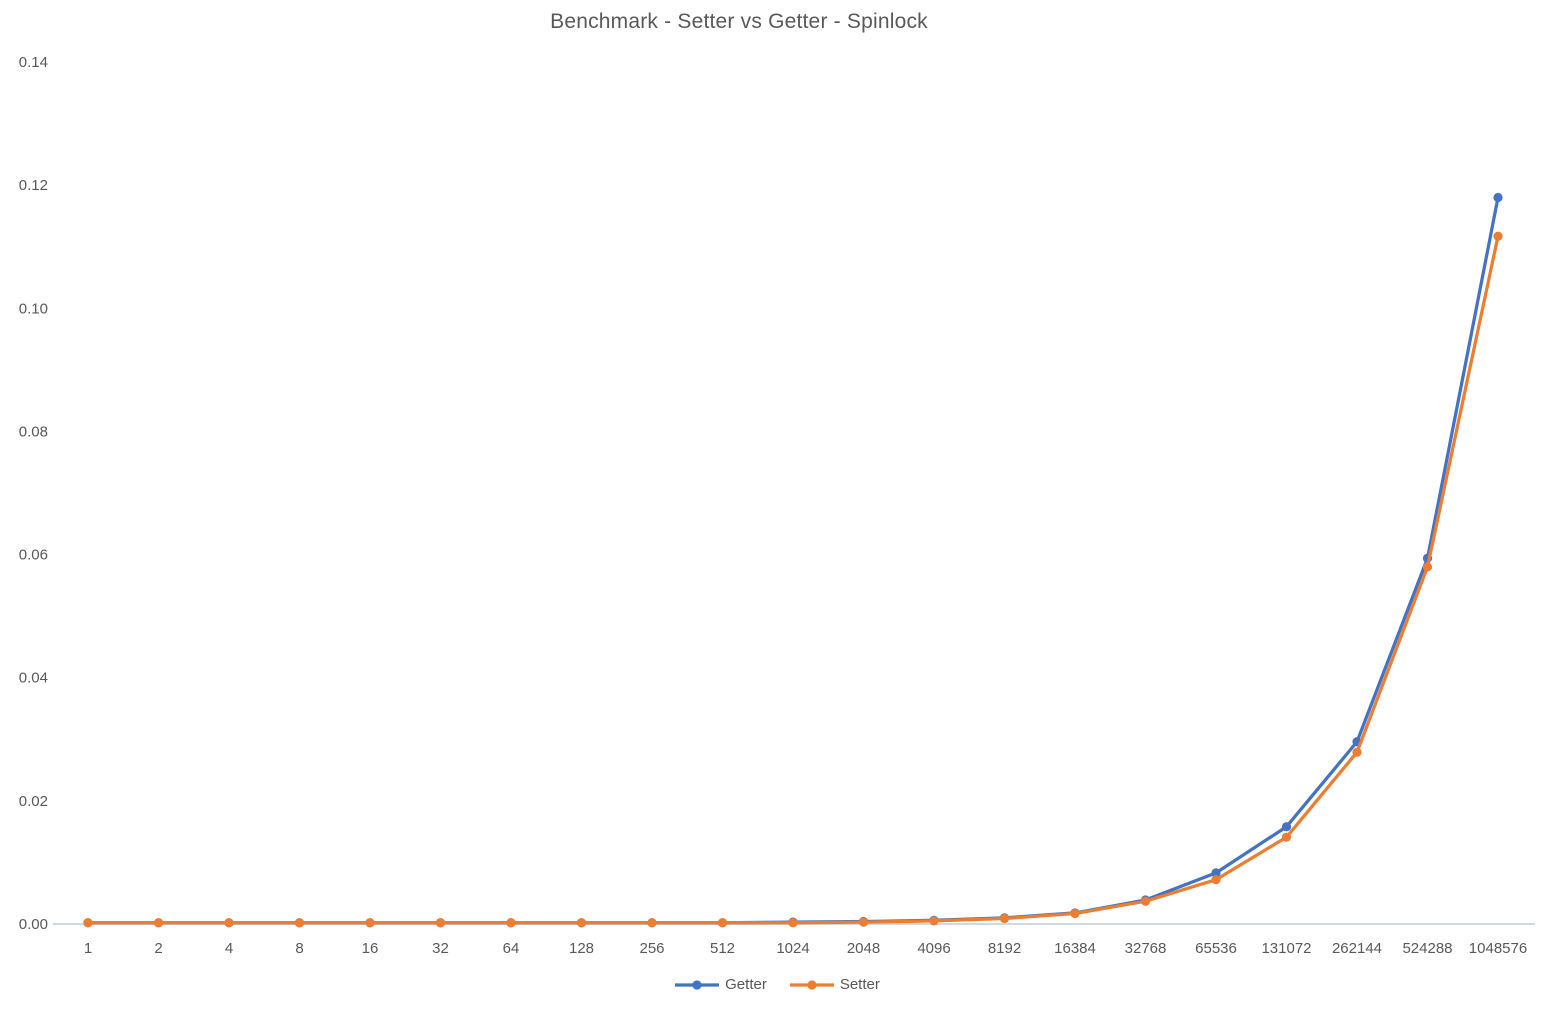 Image resolution: width=1554 pixels, height=1012 pixels. Describe the element at coordinates (33, 678) in the screenshot. I see `y-axis-tick-label: 0.04` at that location.